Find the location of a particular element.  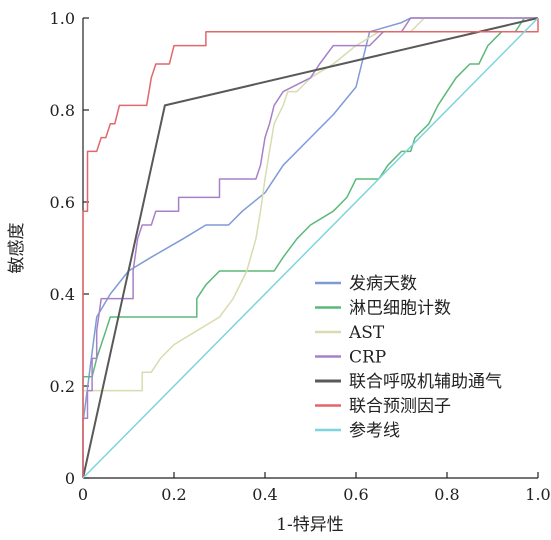

y-tick-label: 0 is located at coordinates (70, 478).